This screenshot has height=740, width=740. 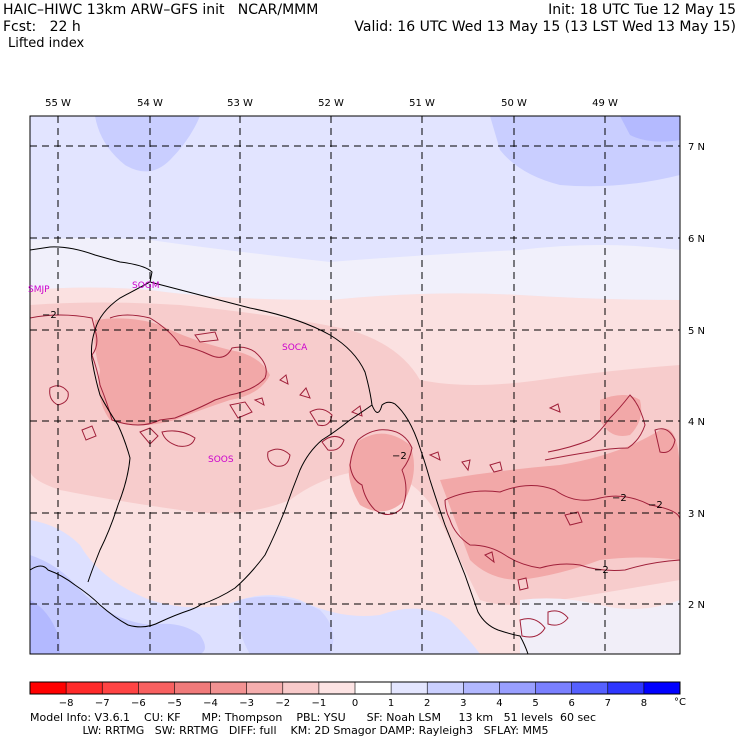 I want to click on lat-label: 5 N, so click(x=696, y=331).